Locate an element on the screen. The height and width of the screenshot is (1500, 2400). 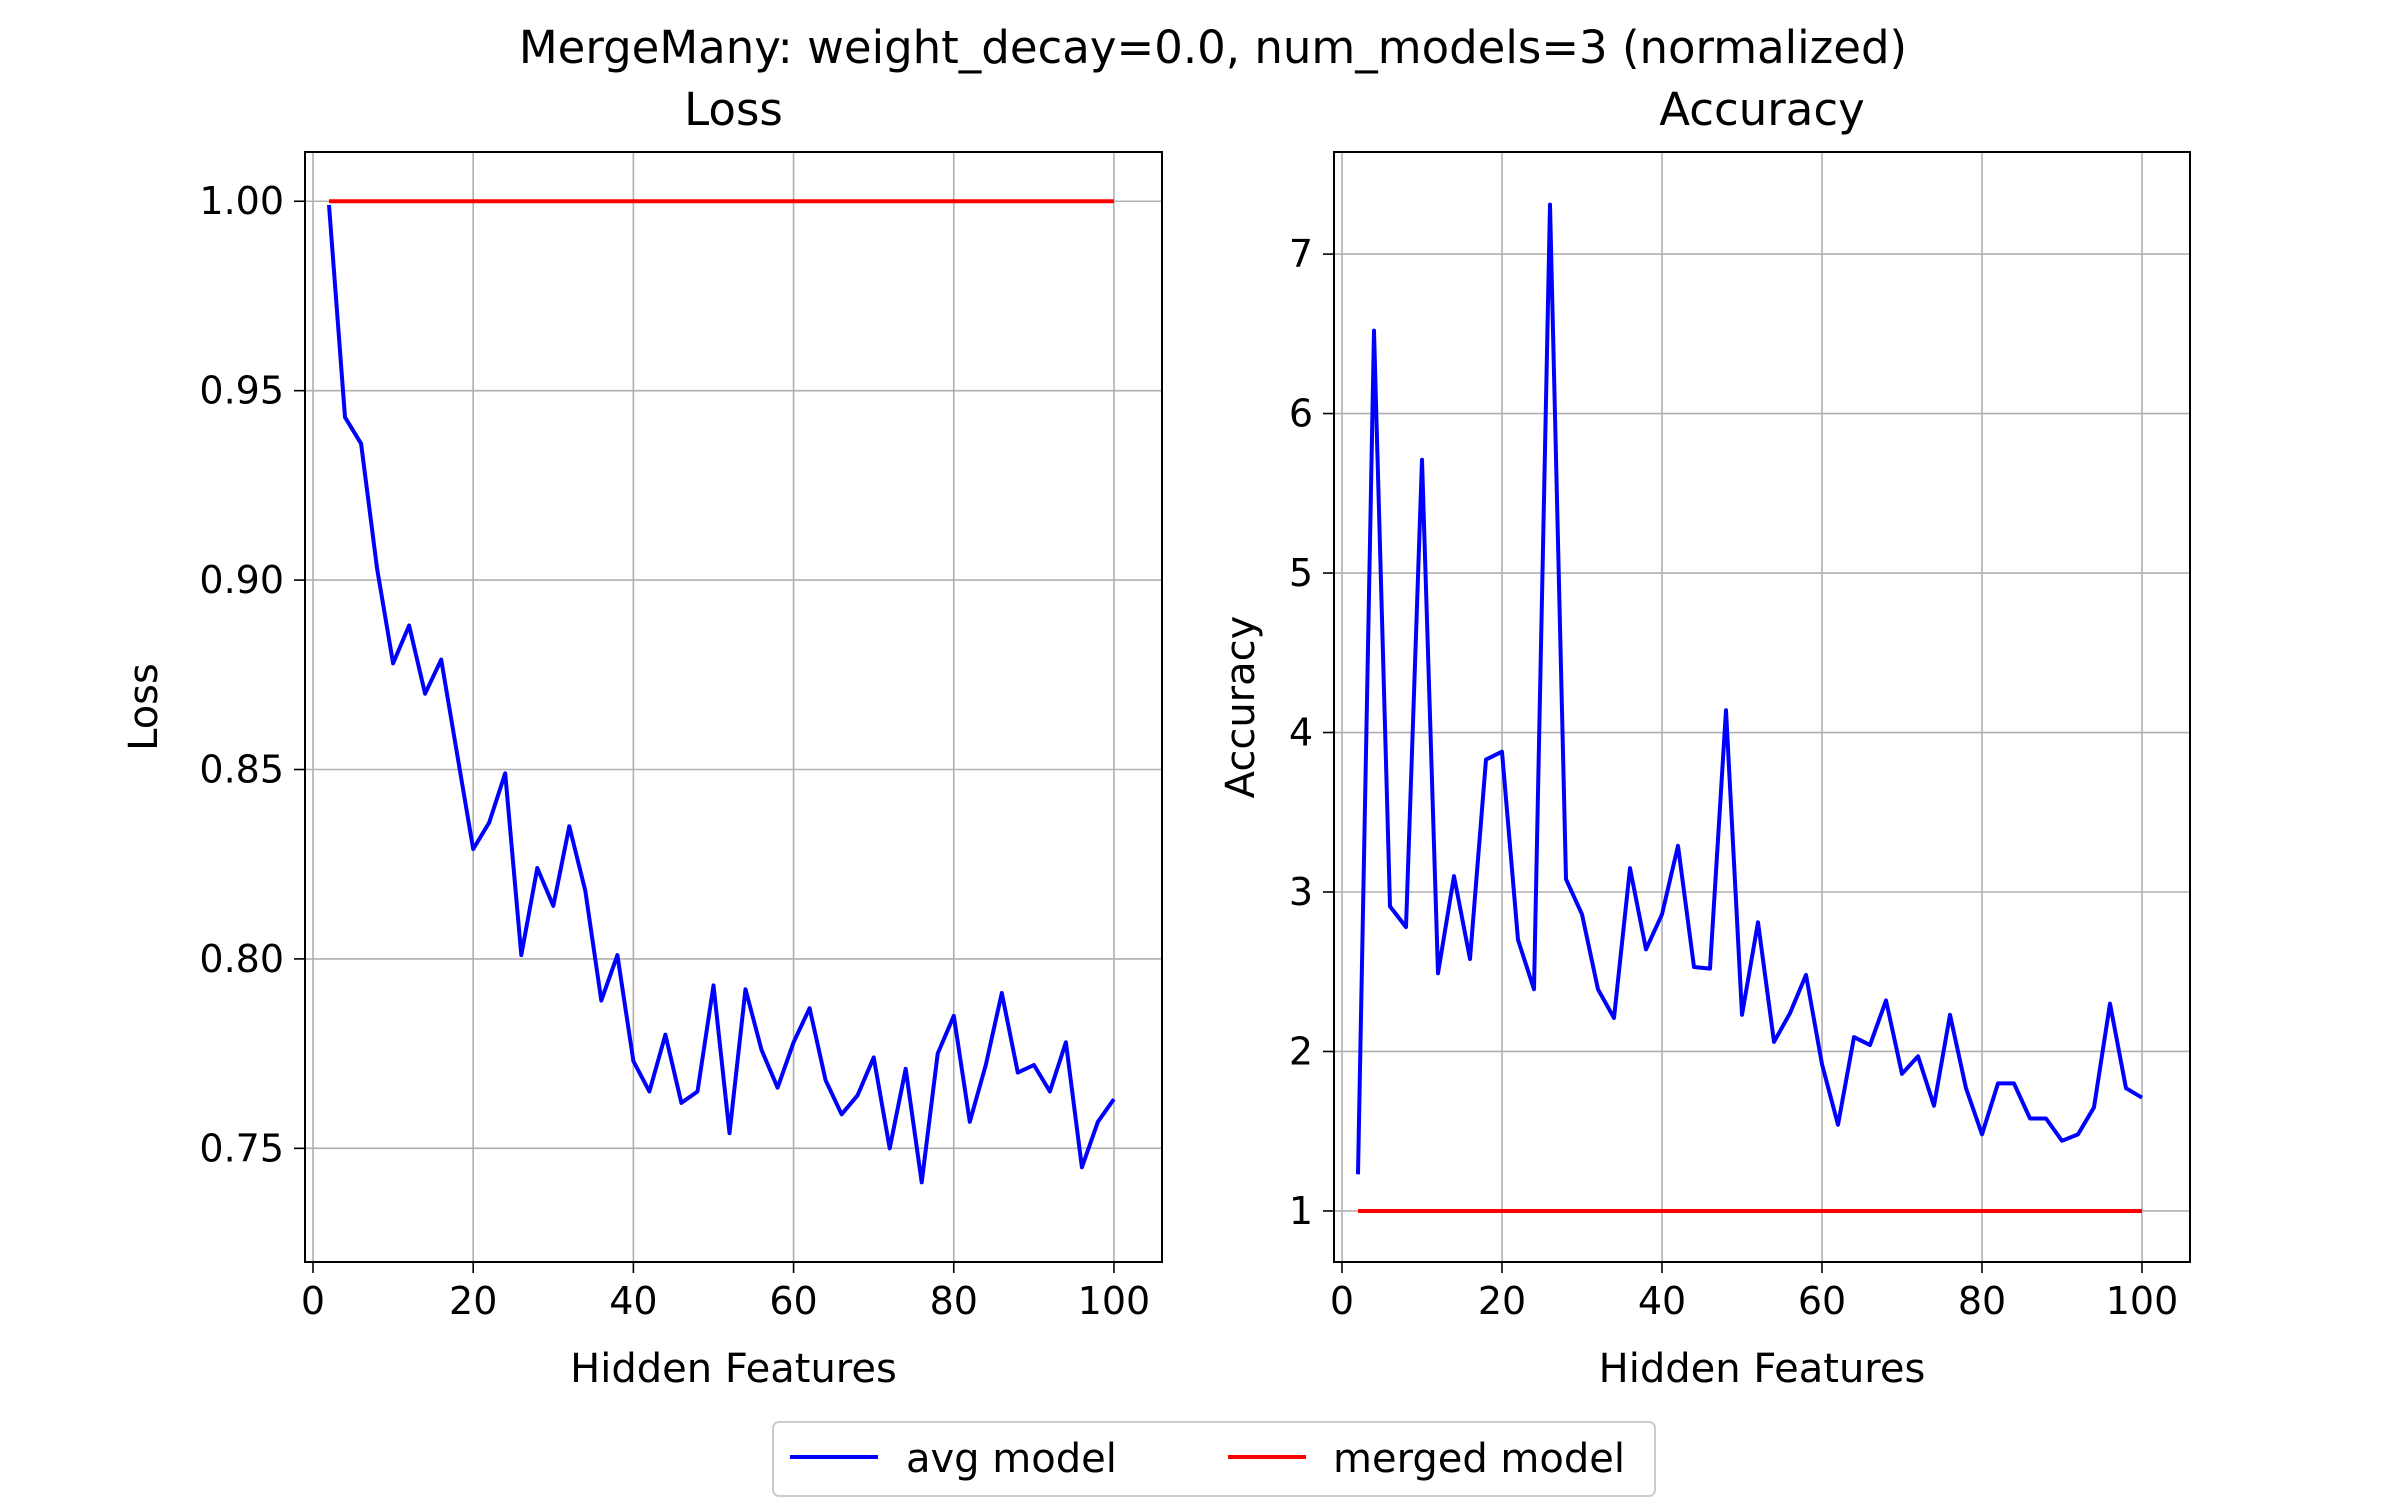
loss-x-tick-label-60: 60 is located at coordinates (793, 1301).